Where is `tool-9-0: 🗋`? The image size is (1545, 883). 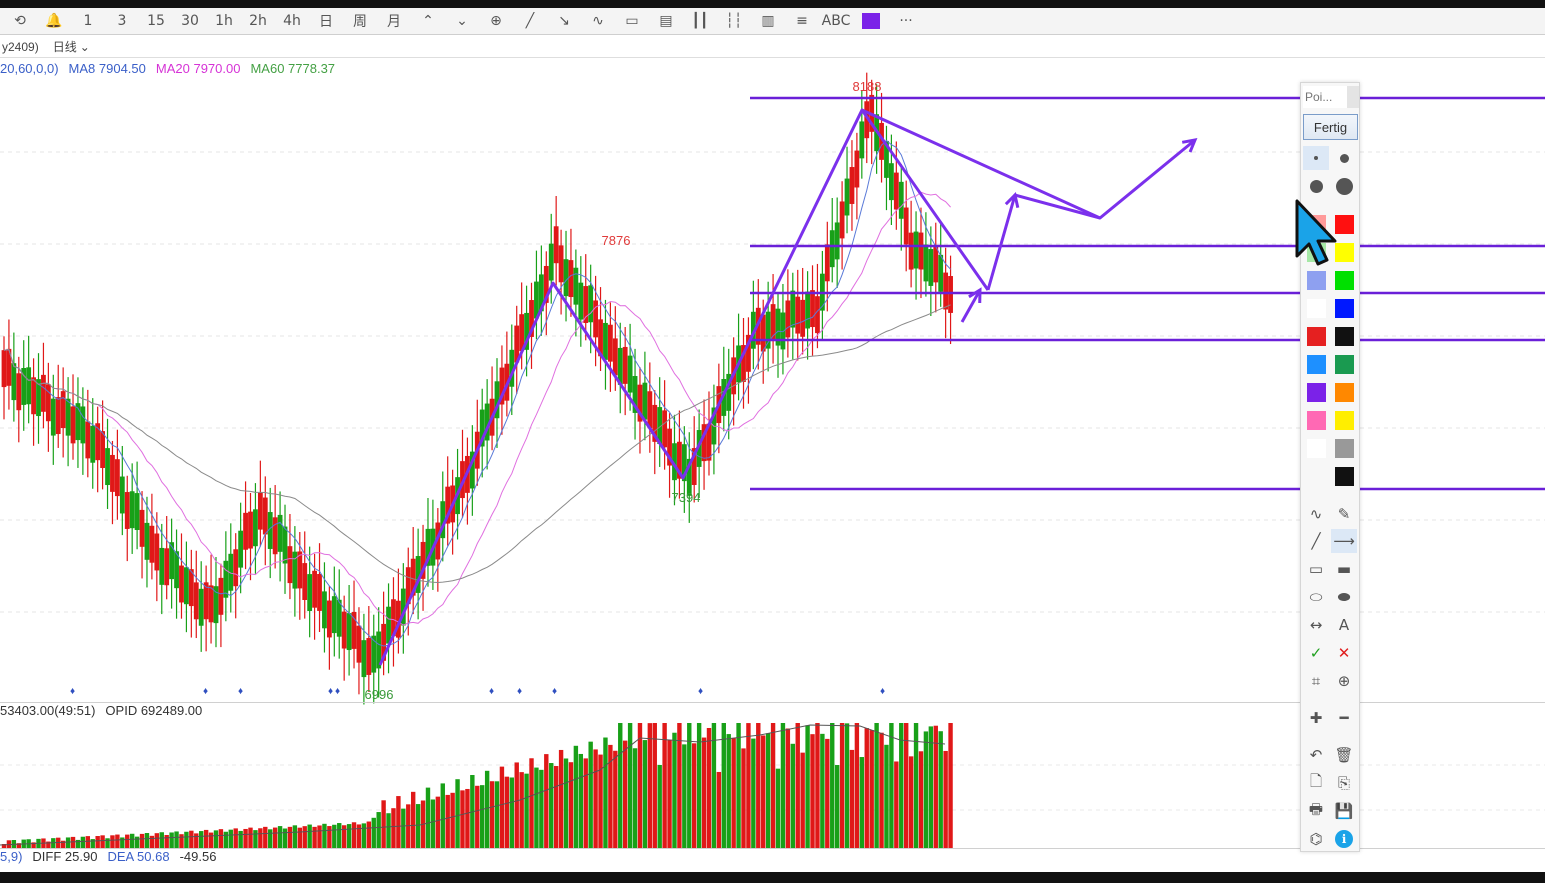
tool-9-0: 🗋 is located at coordinates (1316, 783).